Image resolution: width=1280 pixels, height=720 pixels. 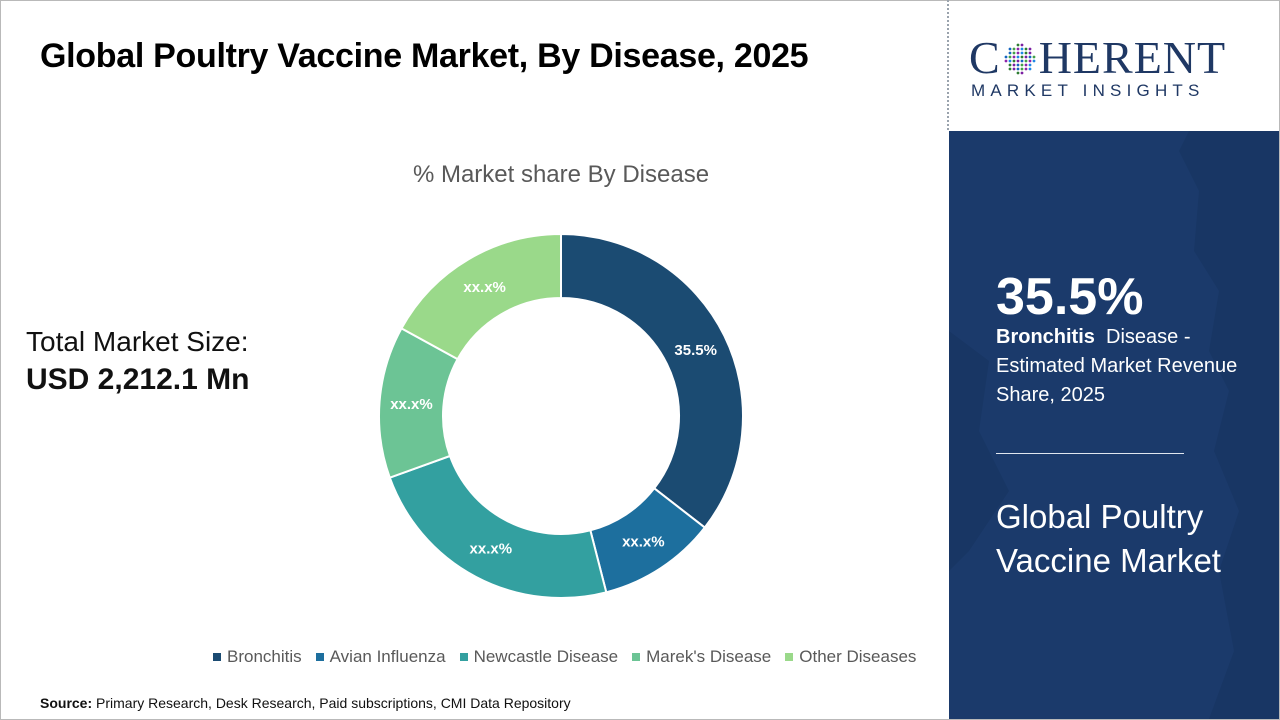 I want to click on legend-label: Avian Influenza, so click(x=387, y=656).